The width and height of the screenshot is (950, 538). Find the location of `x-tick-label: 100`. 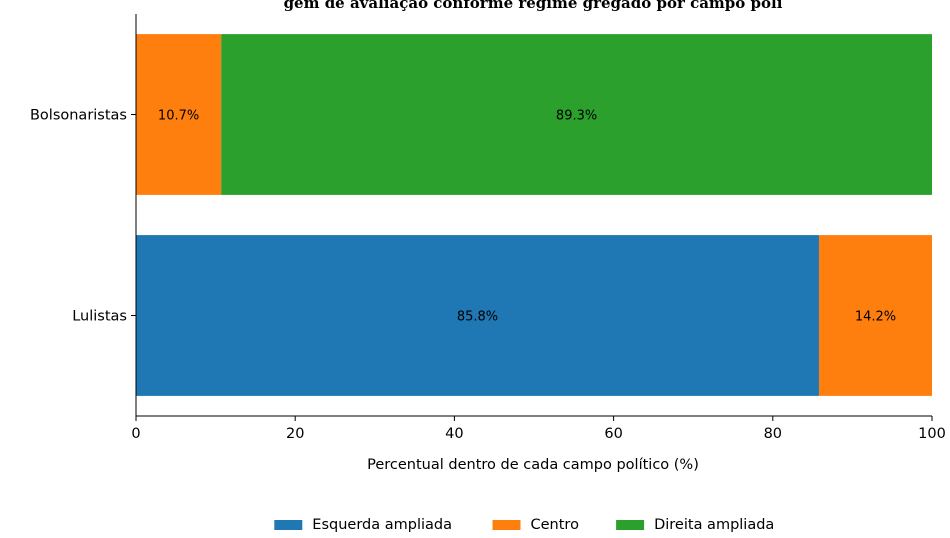

x-tick-label: 100 is located at coordinates (932, 434).